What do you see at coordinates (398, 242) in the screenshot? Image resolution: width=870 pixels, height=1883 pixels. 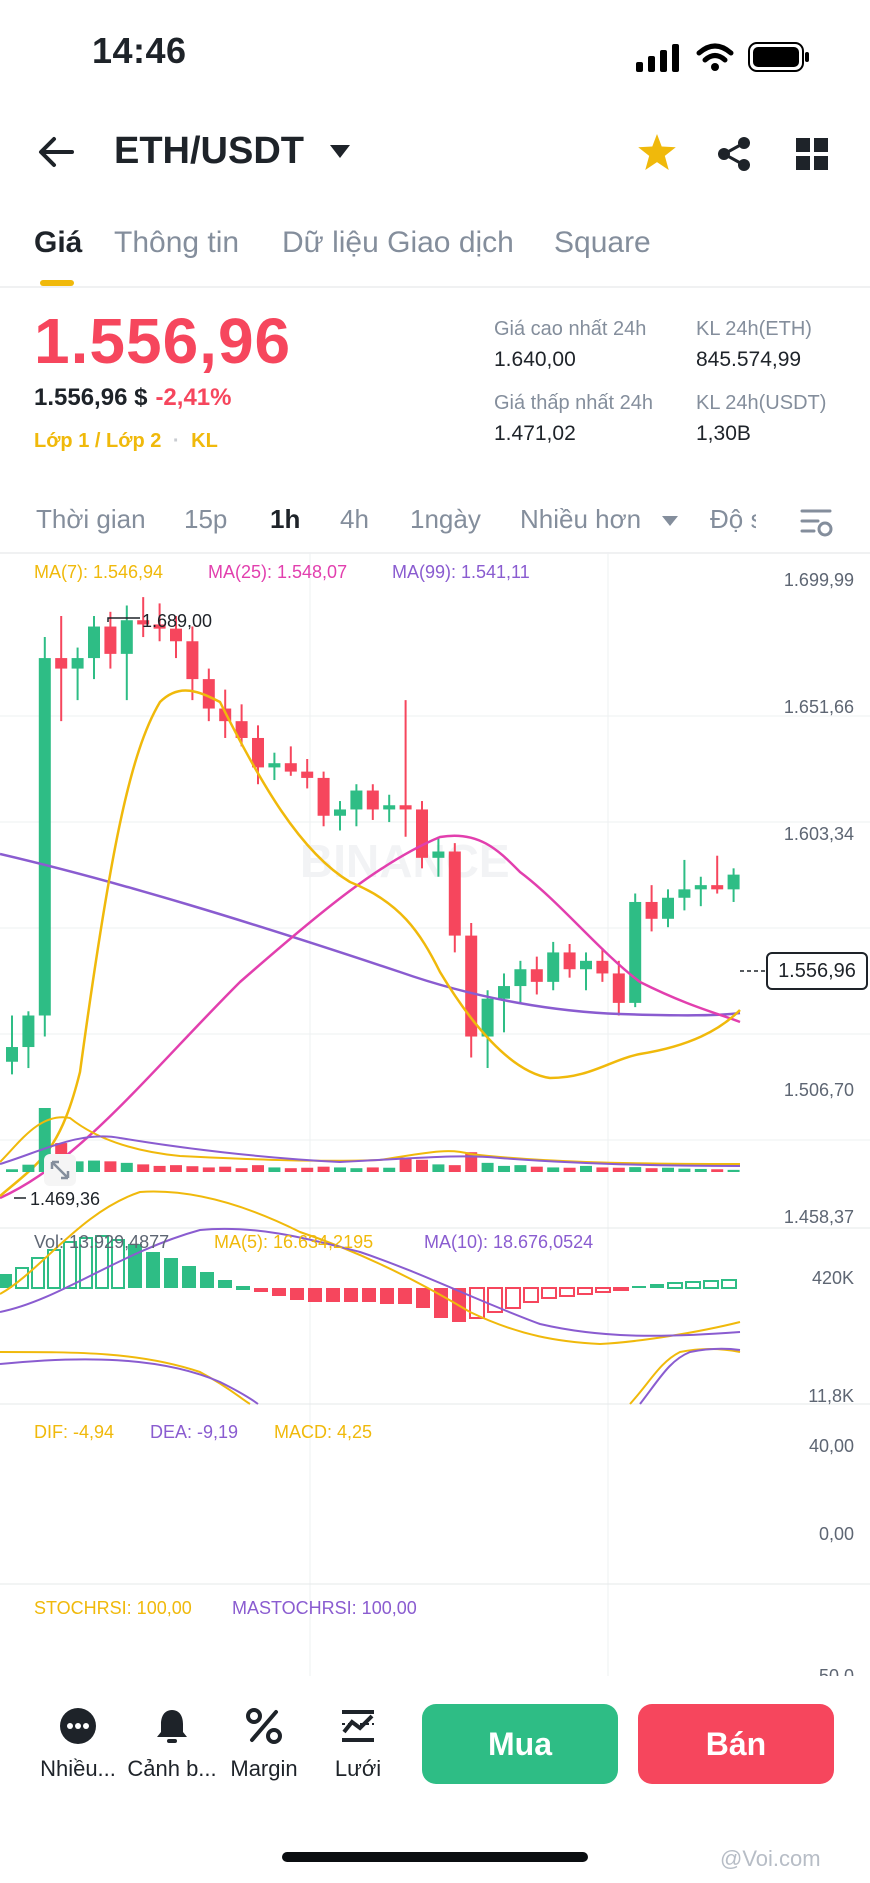 I see `tab-trading-data: Dữ liệu Giao dịch` at bounding box center [398, 242].